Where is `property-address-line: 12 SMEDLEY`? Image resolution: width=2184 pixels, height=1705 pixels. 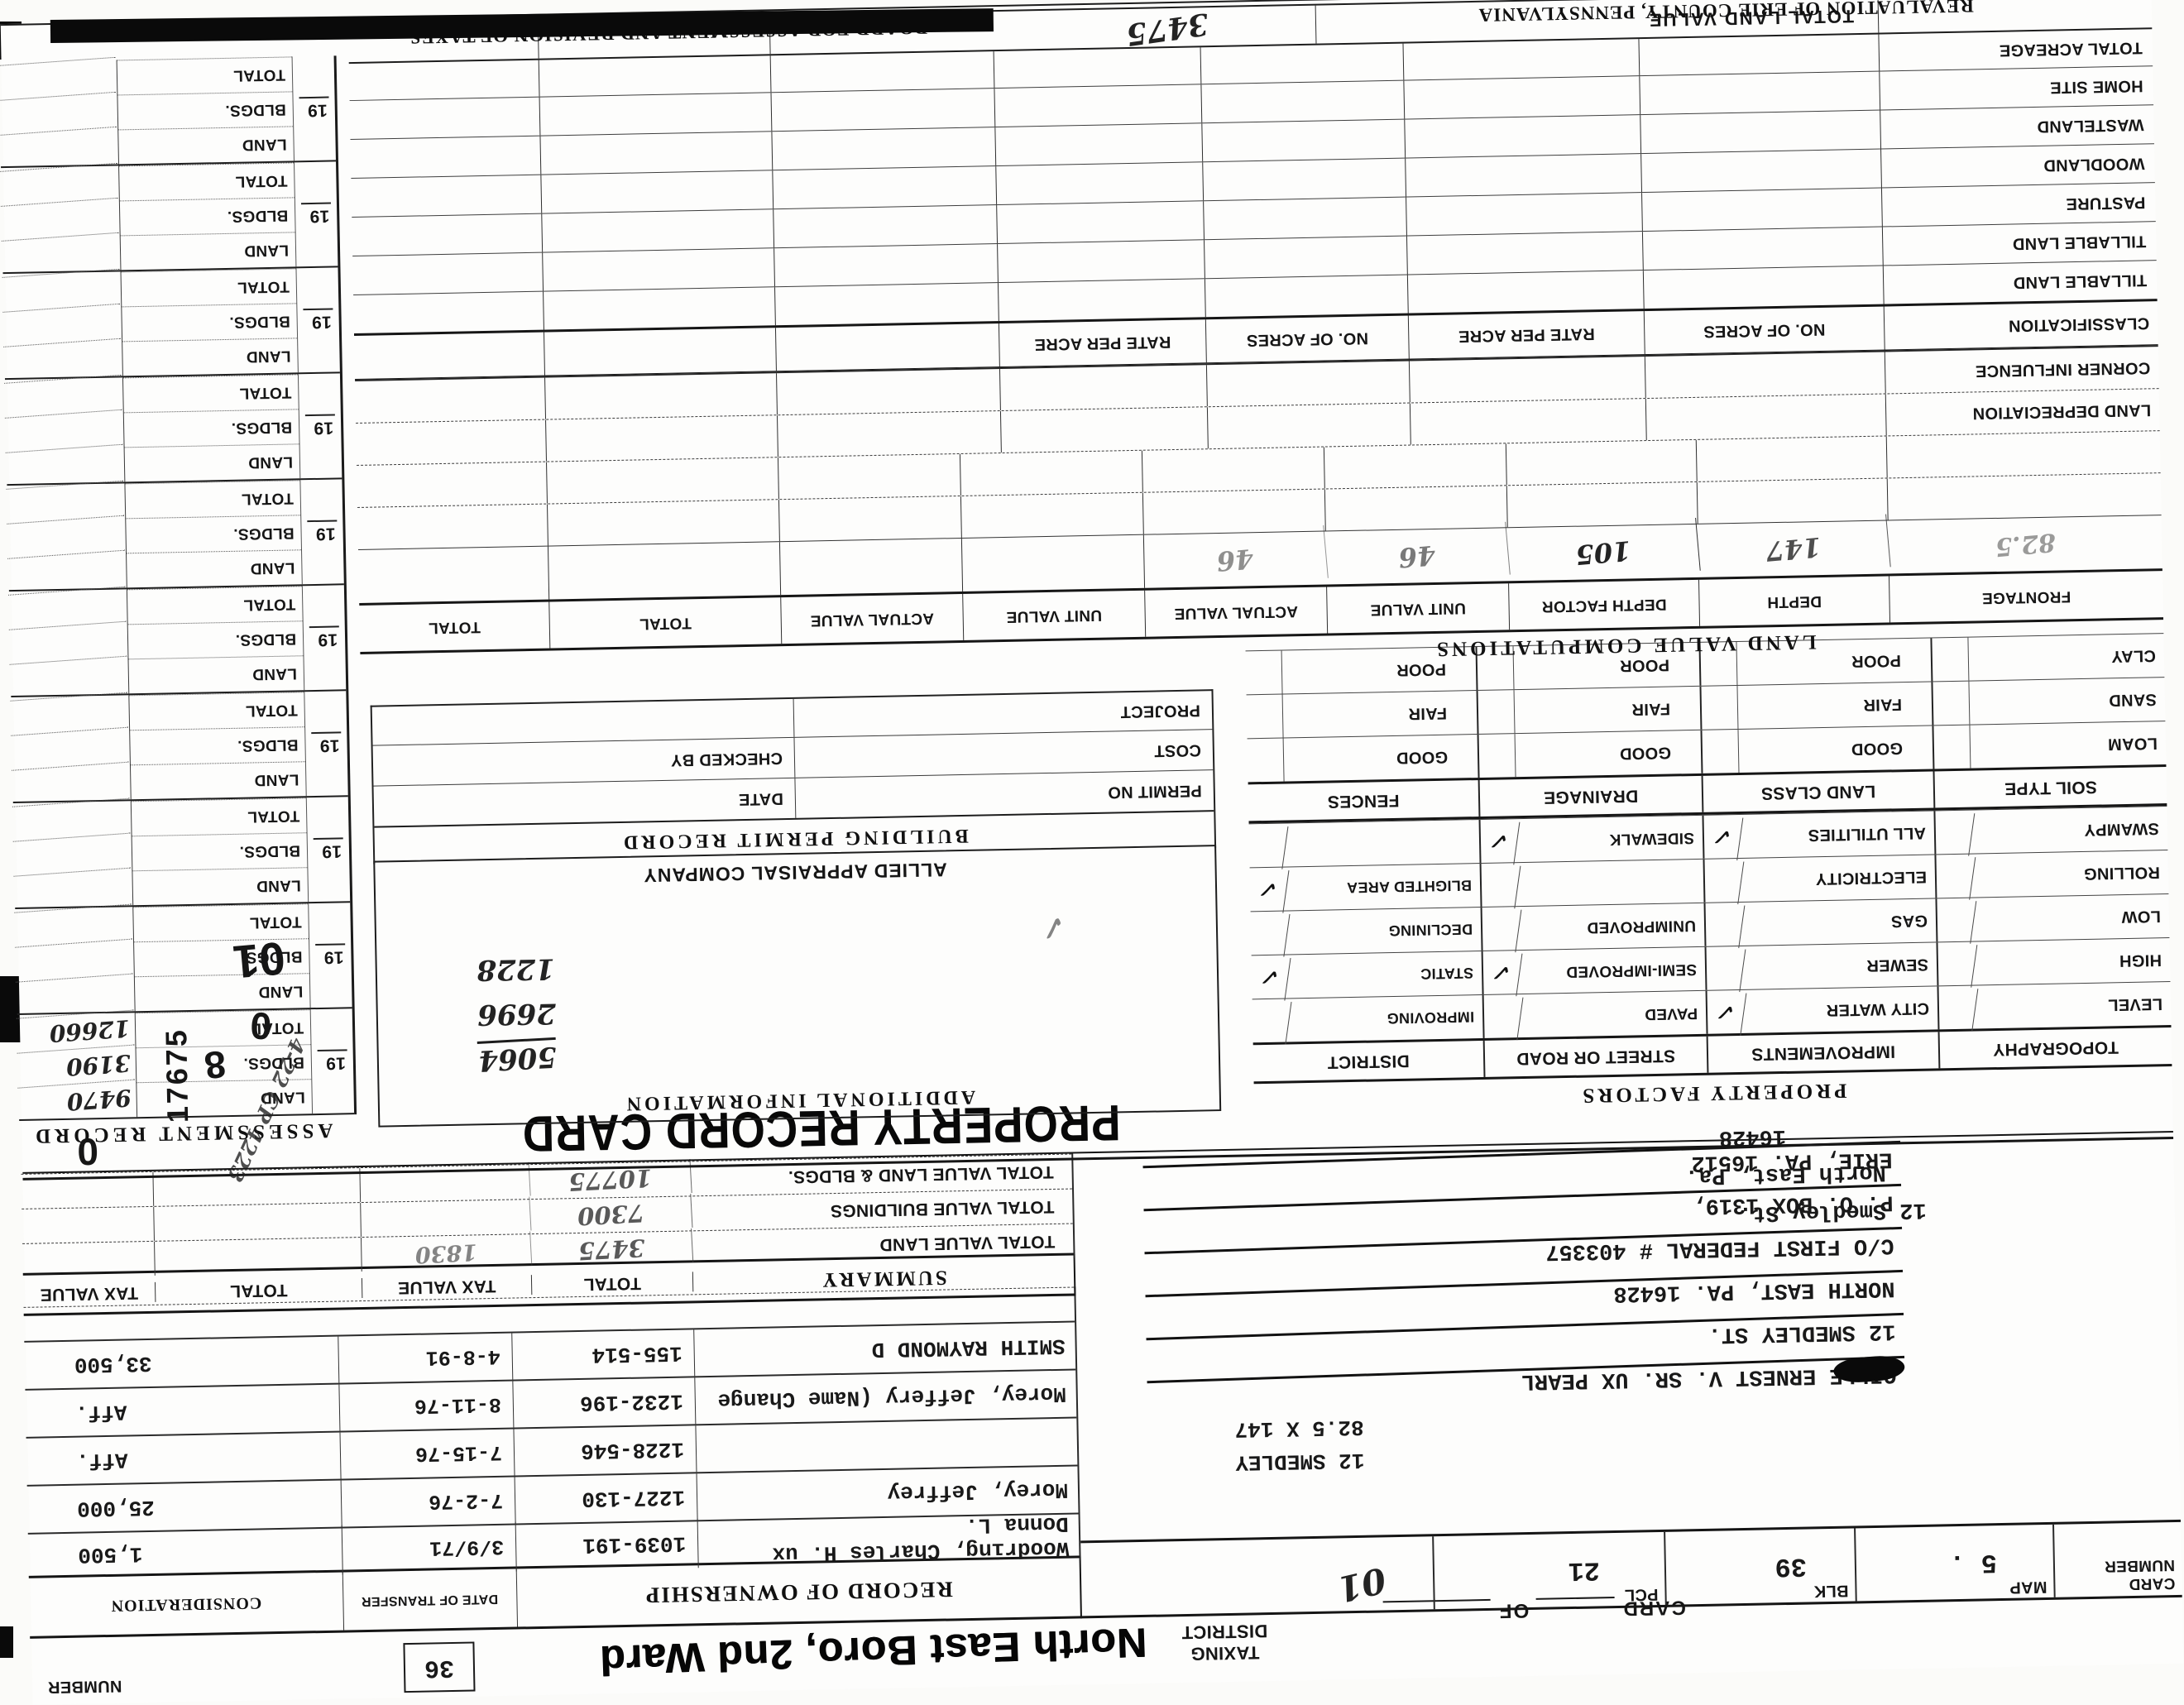 property-address-line: 12 SMEDLEY is located at coordinates (1300, 1461).